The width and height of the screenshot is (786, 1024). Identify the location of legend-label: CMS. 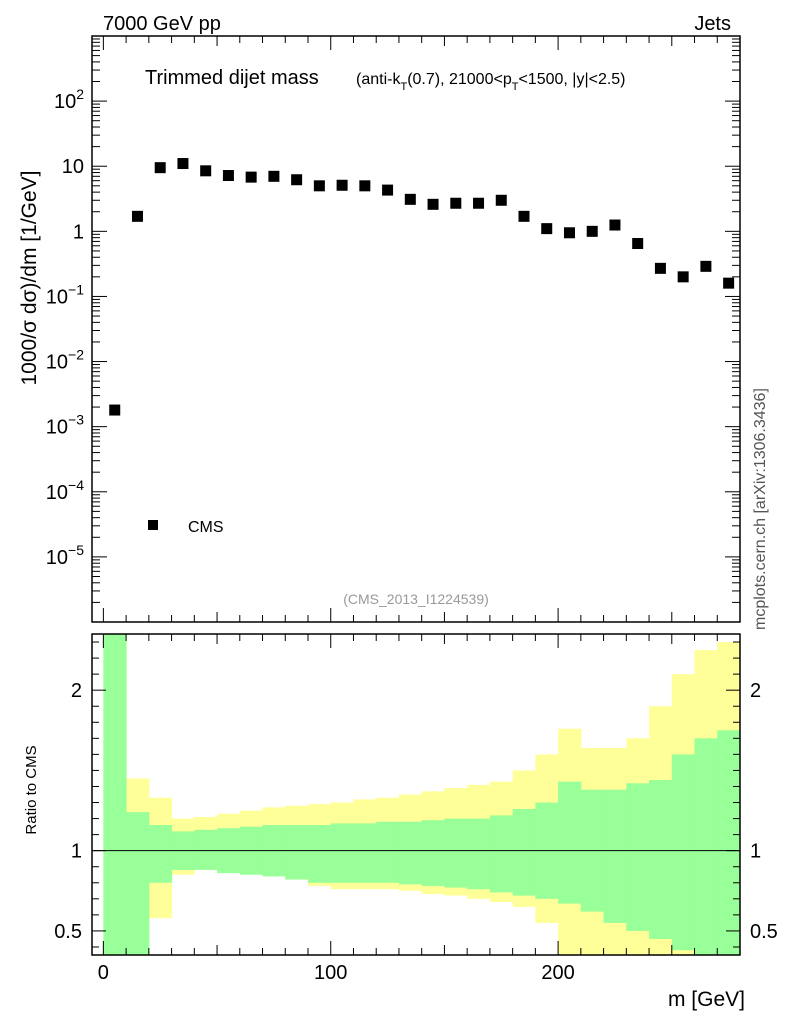
(206, 527).